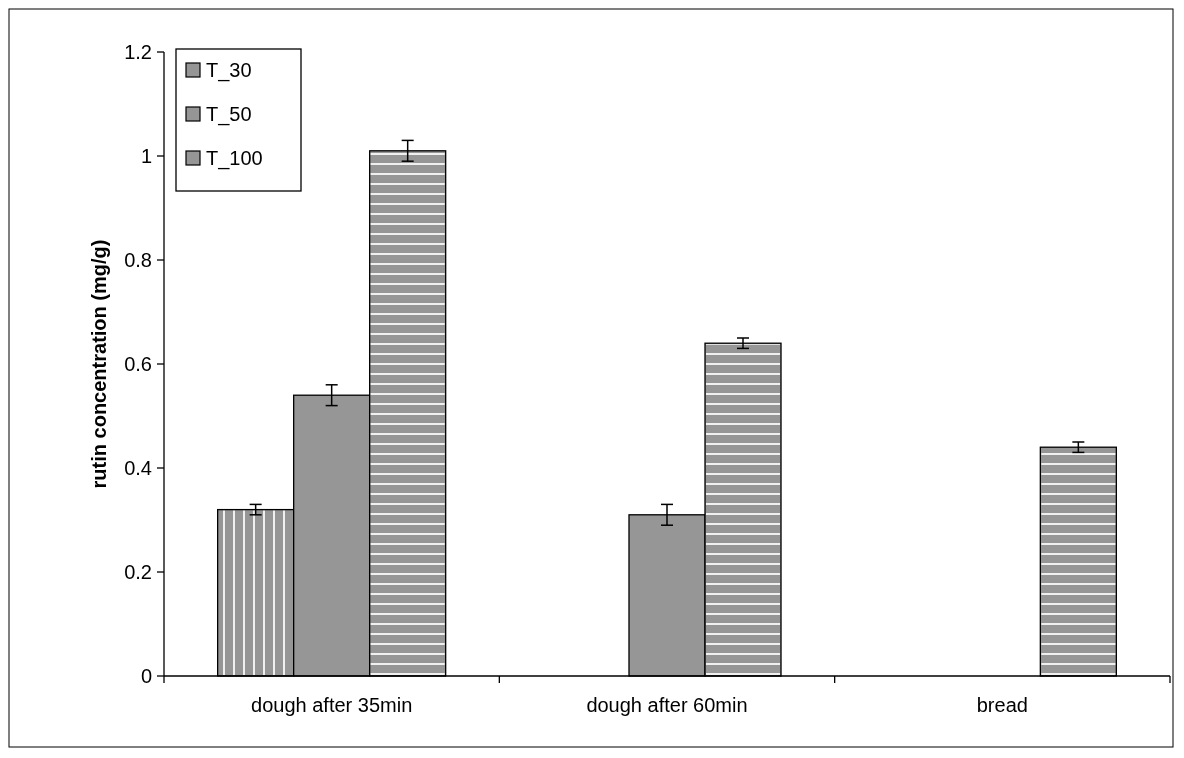 The width and height of the screenshot is (1184, 758). What do you see at coordinates (99, 364) in the screenshot?
I see `y-axis-title: rutin concentration (mg/g)` at bounding box center [99, 364].